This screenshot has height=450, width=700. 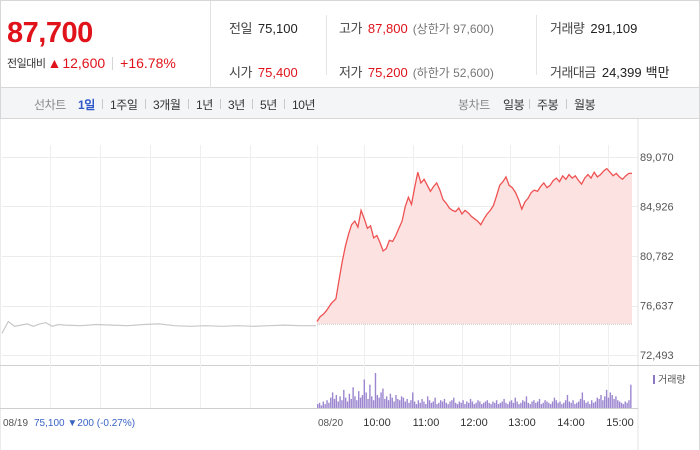 What do you see at coordinates (304, 105) in the screenshot?
I see `period-tab-10y: 10년` at bounding box center [304, 105].